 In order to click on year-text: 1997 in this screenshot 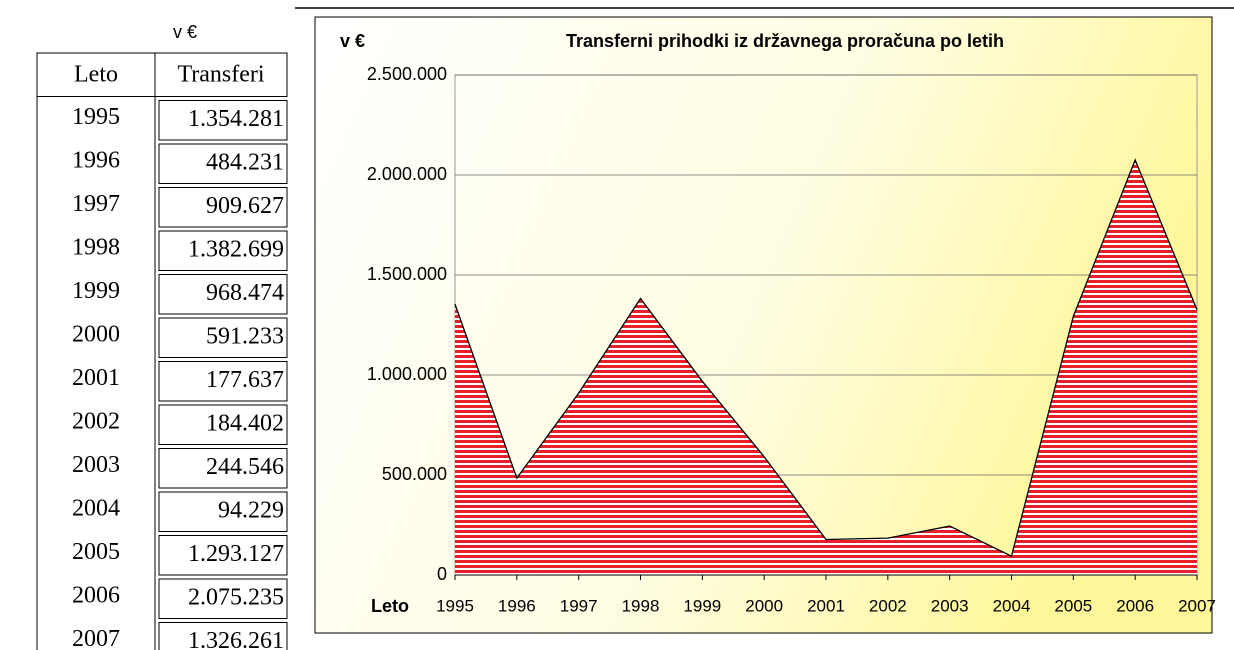, I will do `click(96, 204)`.